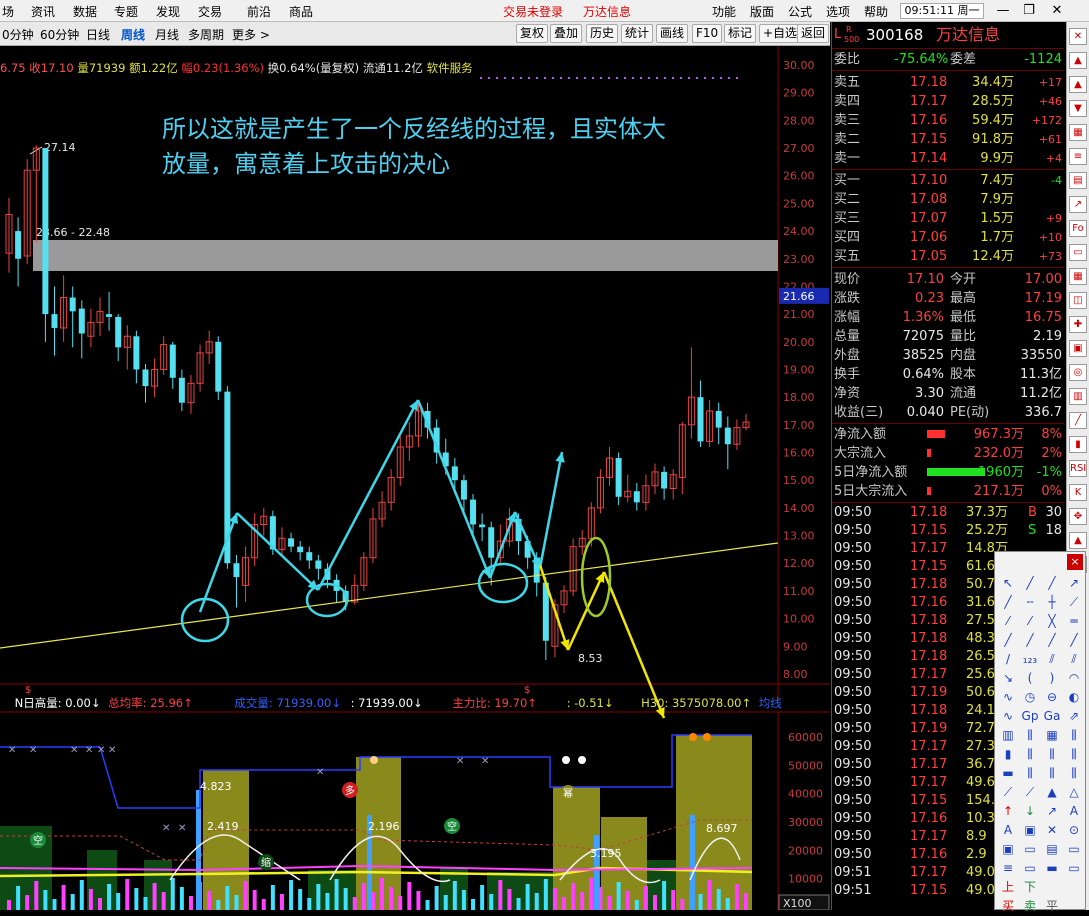 This screenshot has height=916, width=1089. What do you see at coordinates (1078, 156) in the screenshot?
I see `list-icon: ≡` at bounding box center [1078, 156].